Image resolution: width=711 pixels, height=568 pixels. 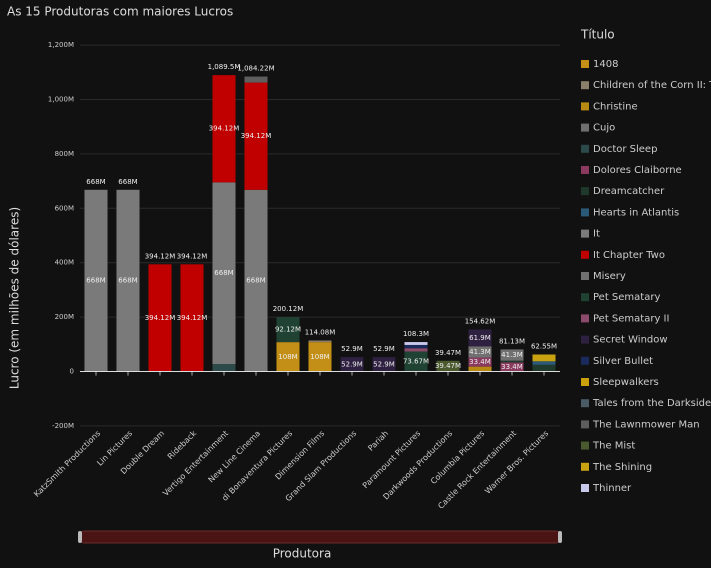 I want to click on legend-label: Christine, so click(x=615, y=106).